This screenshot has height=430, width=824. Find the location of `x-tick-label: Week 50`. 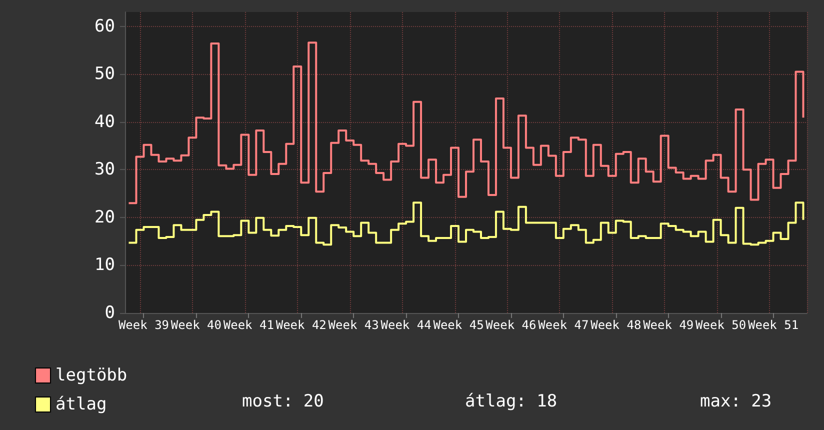

x-tick-label: Week 50 is located at coordinates (721, 325).